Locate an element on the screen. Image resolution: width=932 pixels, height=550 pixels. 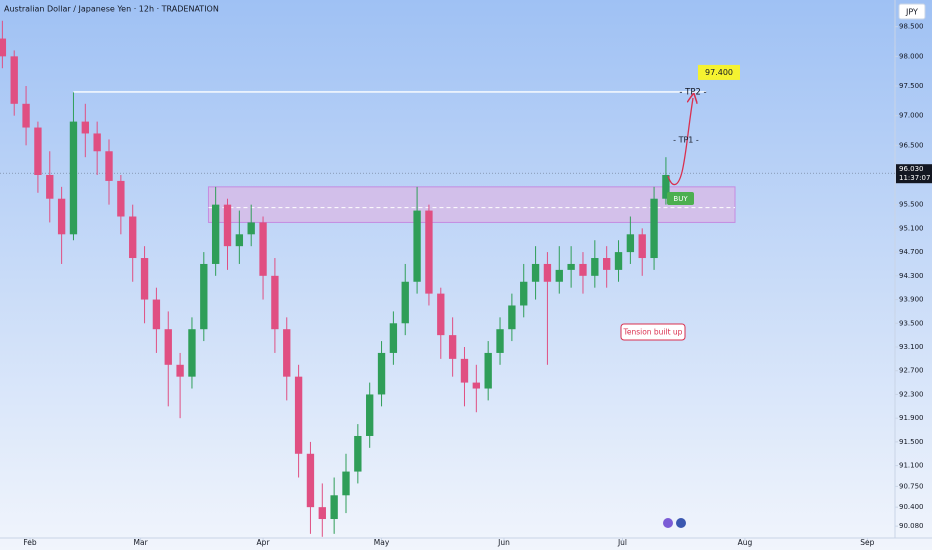
currency: JPY is located at coordinates (911, 12).